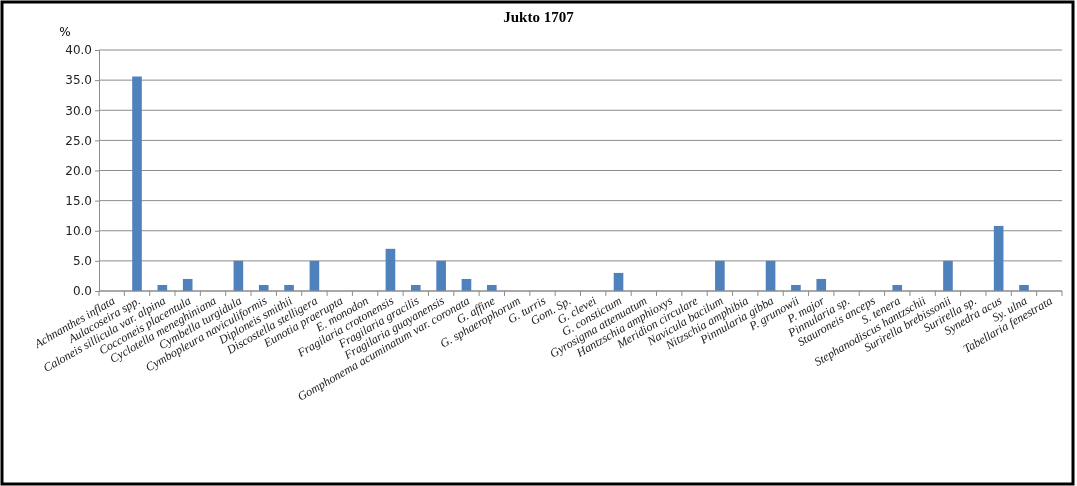 Image resolution: width=1077 pixels, height=486 pixels. Describe the element at coordinates (78, 110) in the screenshot. I see `y-tick-label: 30.0` at that location.